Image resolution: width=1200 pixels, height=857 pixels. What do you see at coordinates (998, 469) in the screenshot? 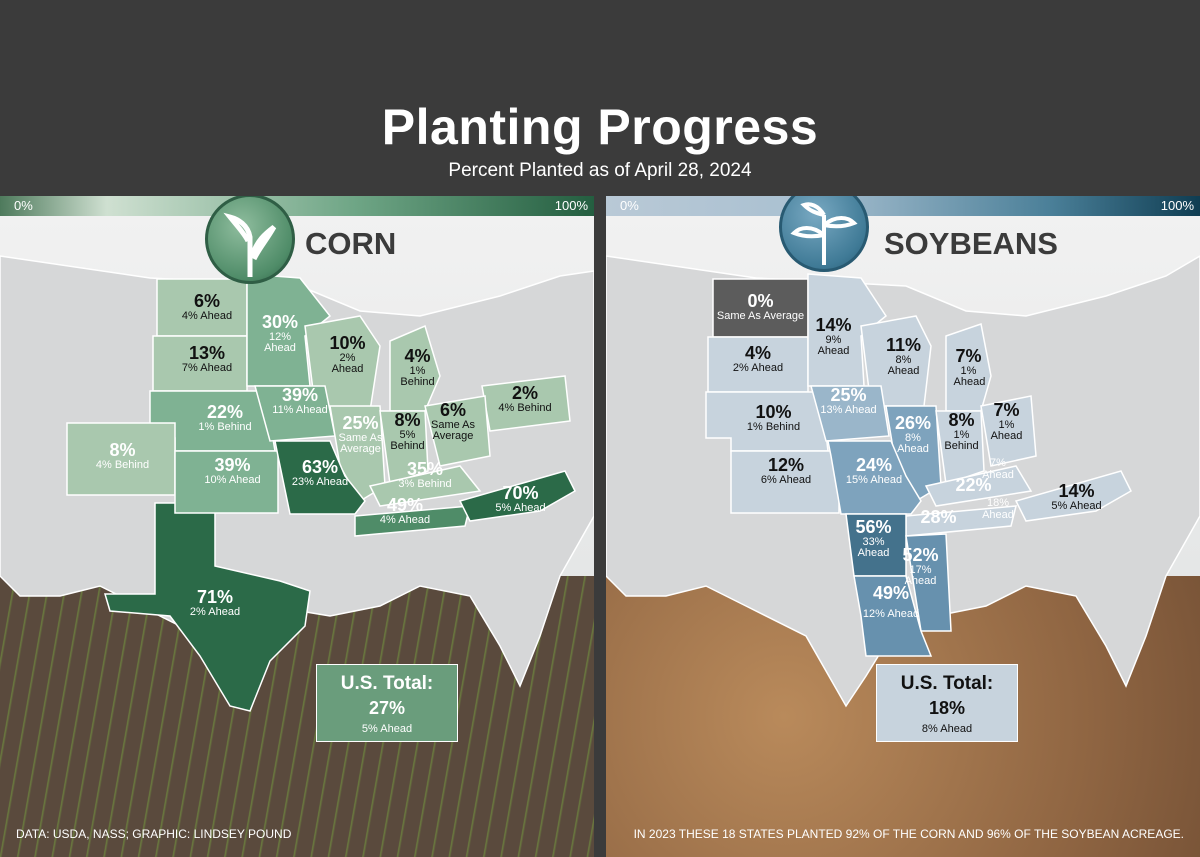
I see `state-label: 7% Ahead` at bounding box center [998, 469].